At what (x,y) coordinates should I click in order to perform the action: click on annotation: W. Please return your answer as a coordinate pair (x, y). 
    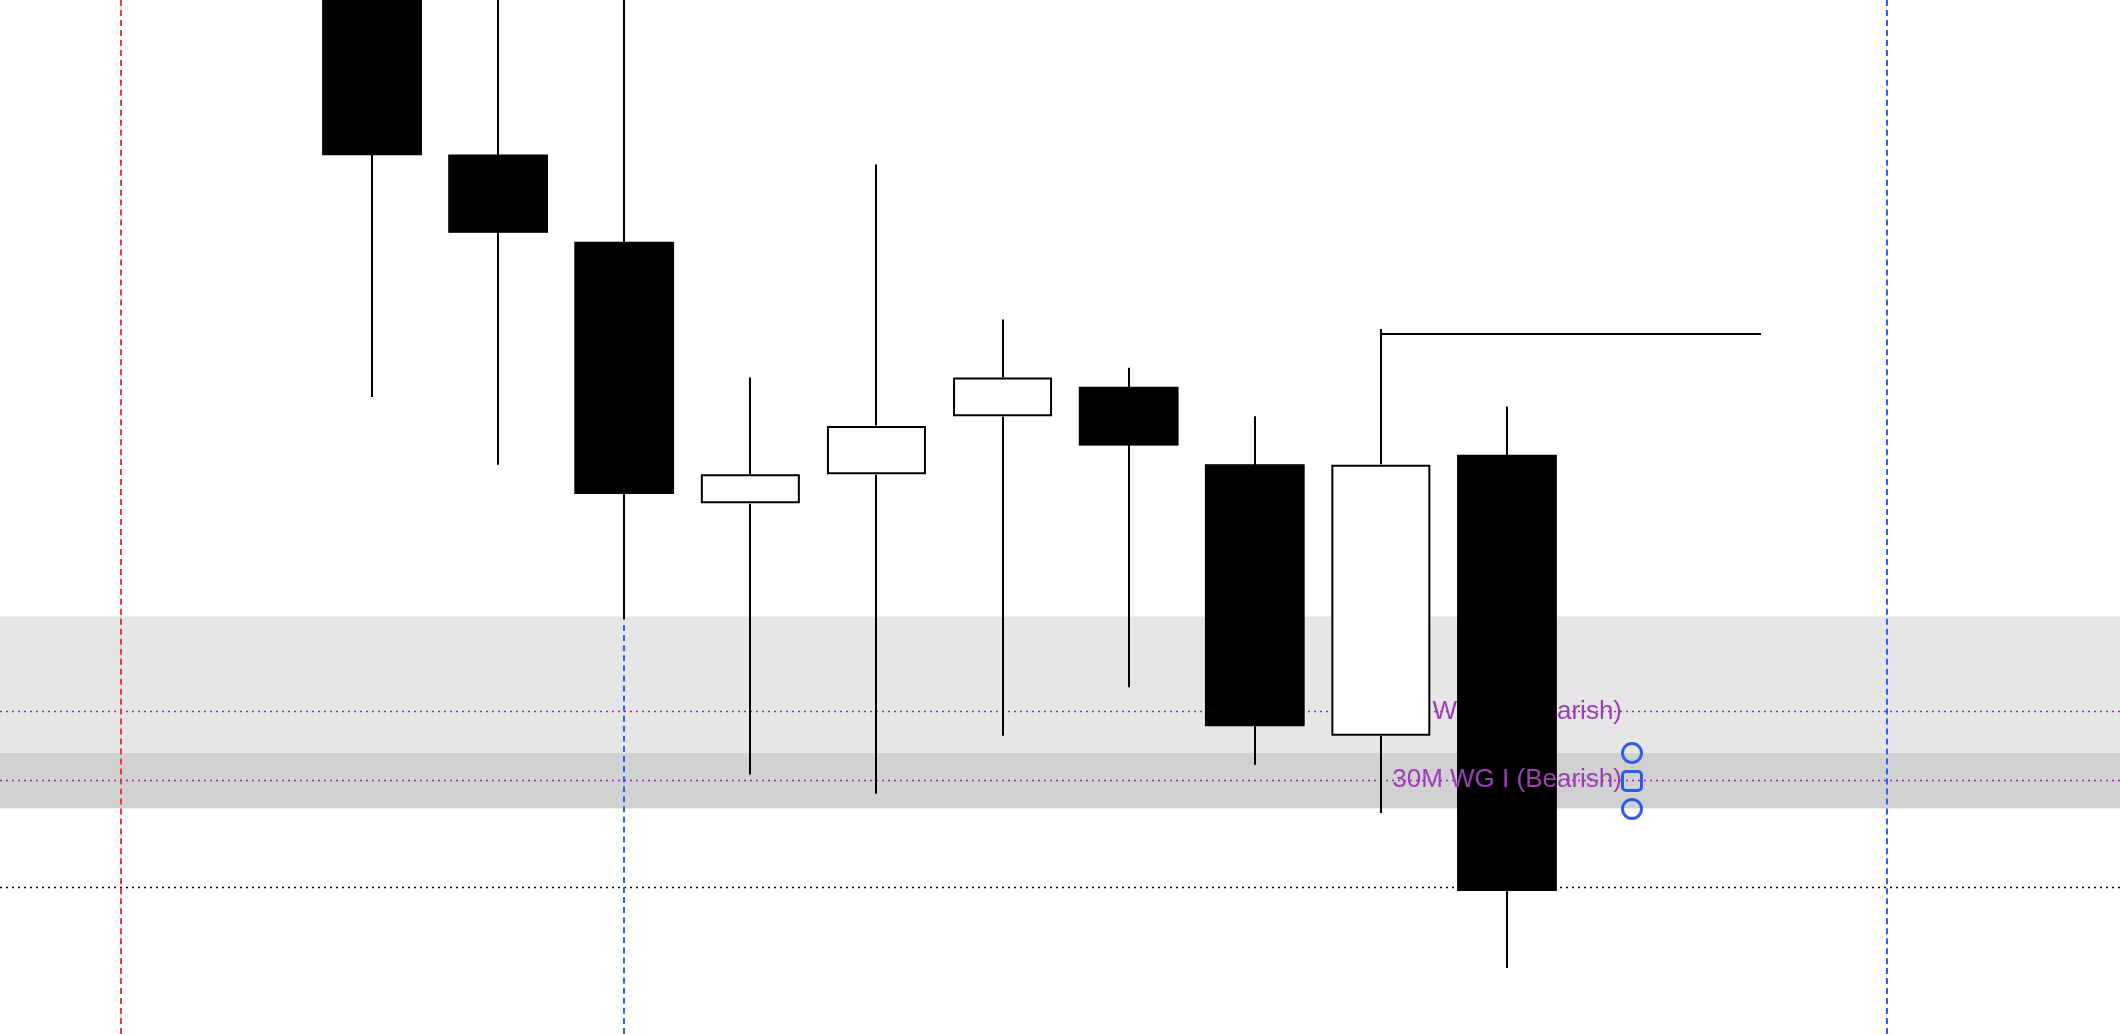
    Looking at the image, I should click on (1445, 709).